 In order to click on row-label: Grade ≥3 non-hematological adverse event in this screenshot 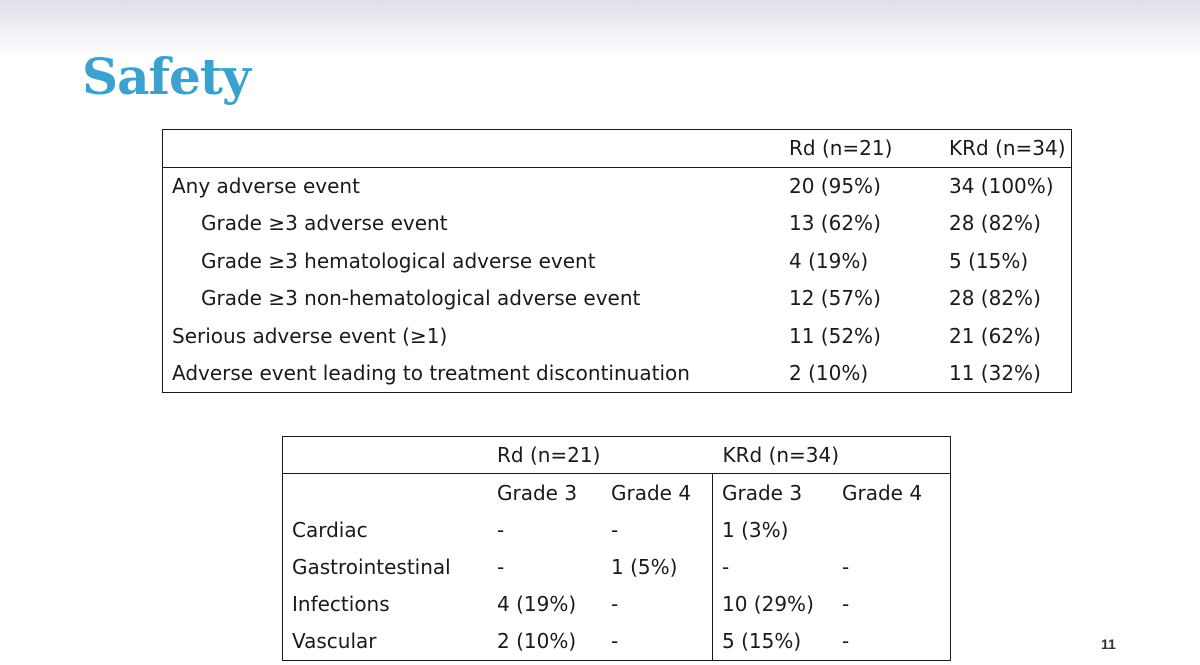, I will do `click(421, 298)`.